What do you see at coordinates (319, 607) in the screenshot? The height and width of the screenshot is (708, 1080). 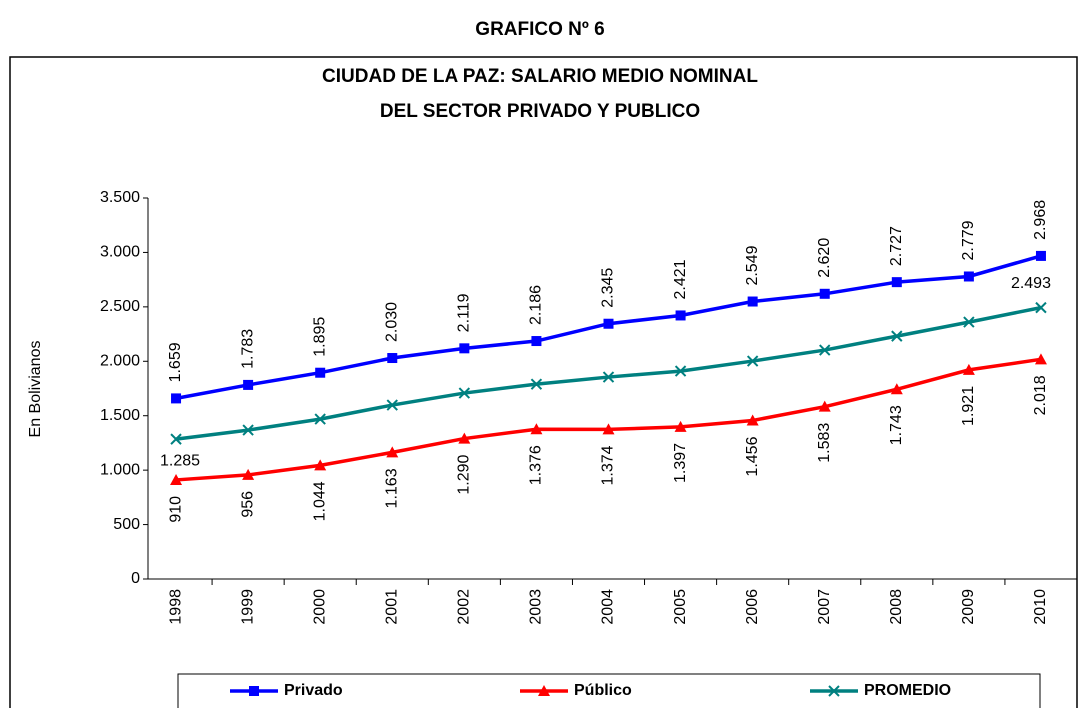 I see `x-tick-label: 2000` at bounding box center [319, 607].